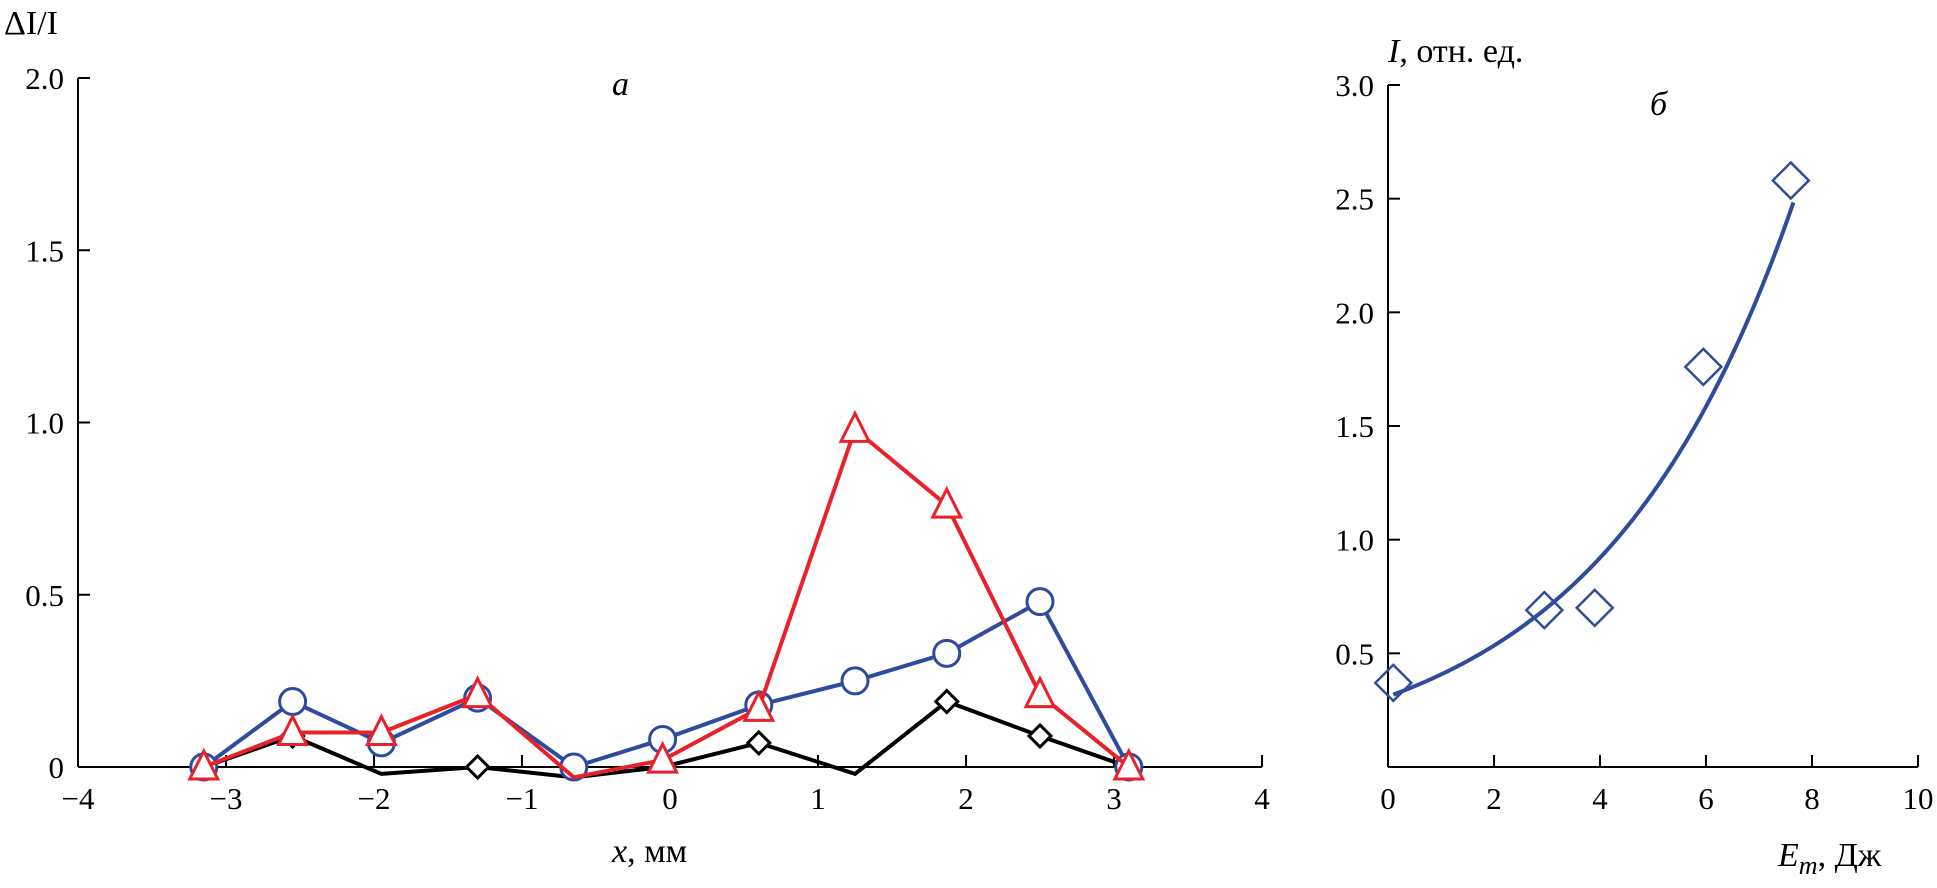  Describe the element at coordinates (44, 423) in the screenshot. I see `a-y-tick-label: 1.0` at that location.